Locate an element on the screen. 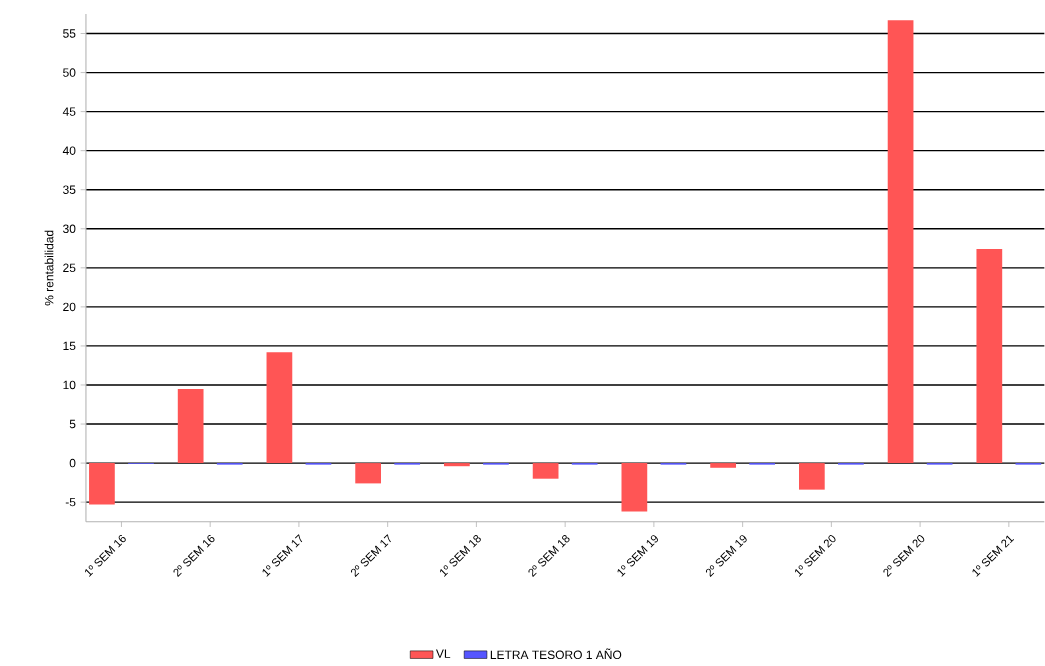 Image resolution: width=1045 pixels, height=666 pixels. y-tick-label: 50 is located at coordinates (69, 72).